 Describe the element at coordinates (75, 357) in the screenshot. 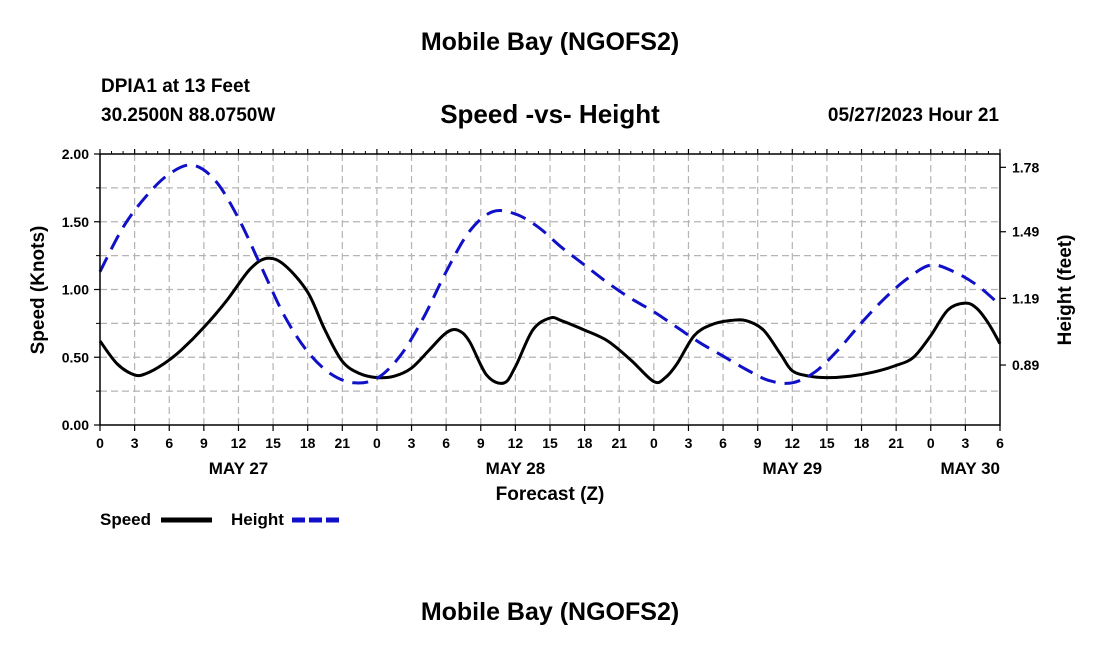

I see `y-left-tick-label: 0.50` at that location.